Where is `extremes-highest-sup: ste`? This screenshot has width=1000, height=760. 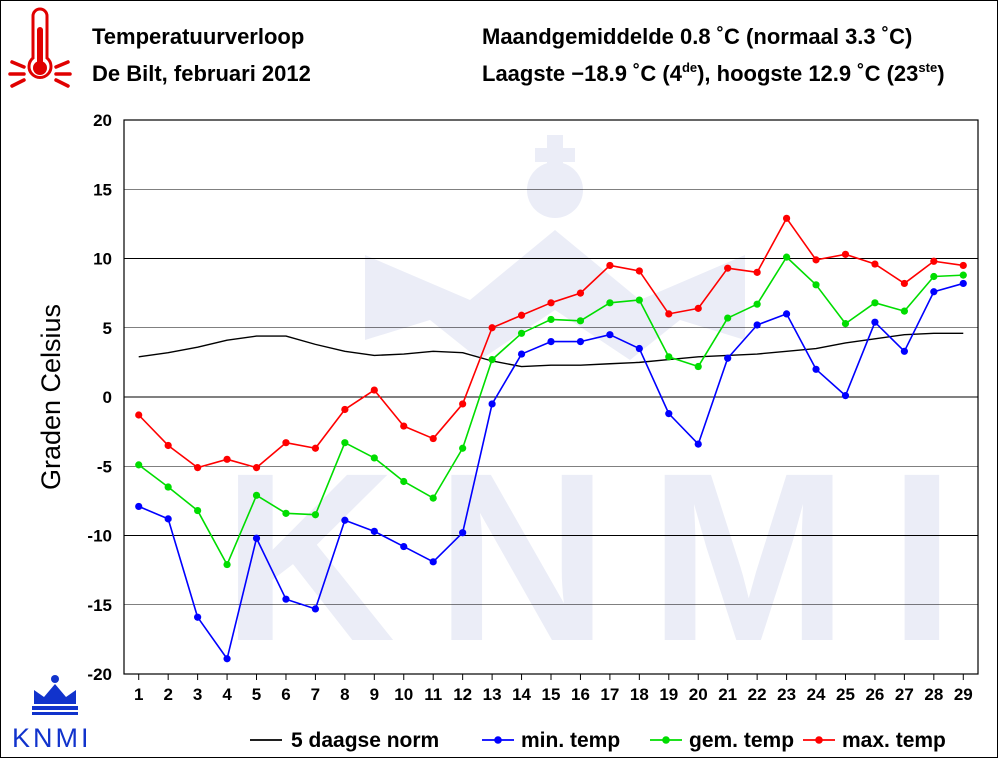 extremes-highest-sup: ste is located at coordinates (928, 67).